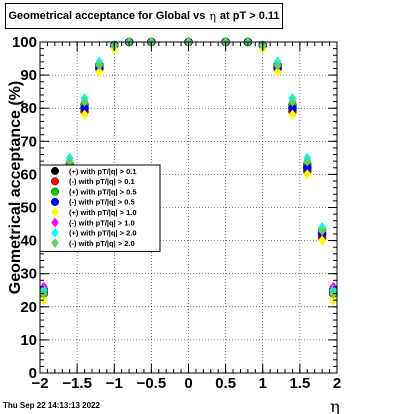 The image size is (400, 414). What do you see at coordinates (28, 75) in the screenshot?
I see `y-tick-label: 90` at bounding box center [28, 75].